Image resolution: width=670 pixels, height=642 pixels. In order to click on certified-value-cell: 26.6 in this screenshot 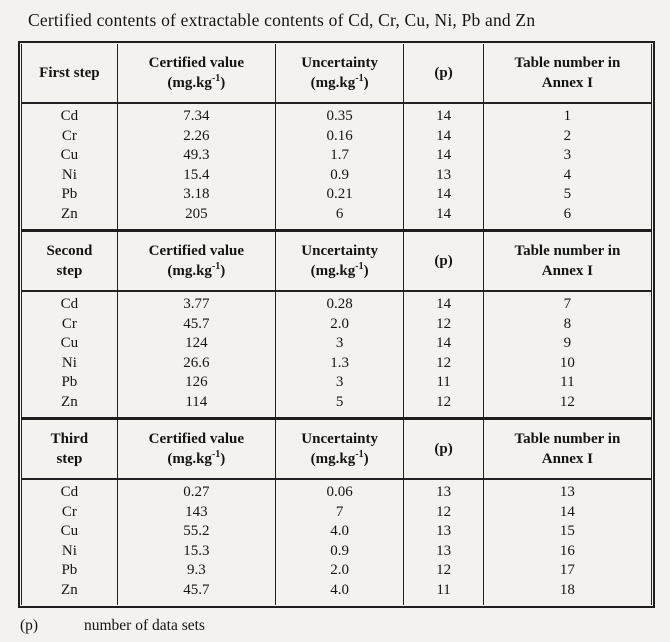, I will do `click(196, 363)`.